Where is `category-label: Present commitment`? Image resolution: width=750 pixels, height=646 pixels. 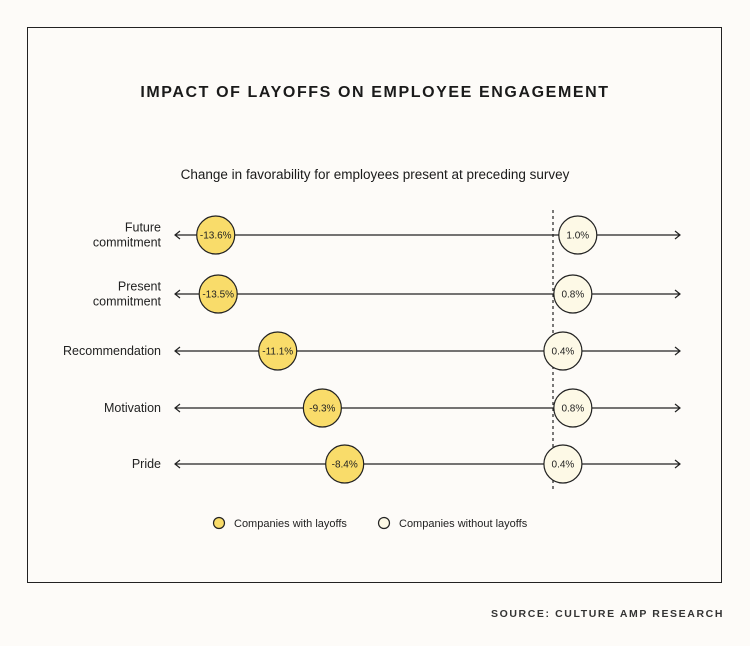 category-label: Present commitment is located at coordinates (127, 294).